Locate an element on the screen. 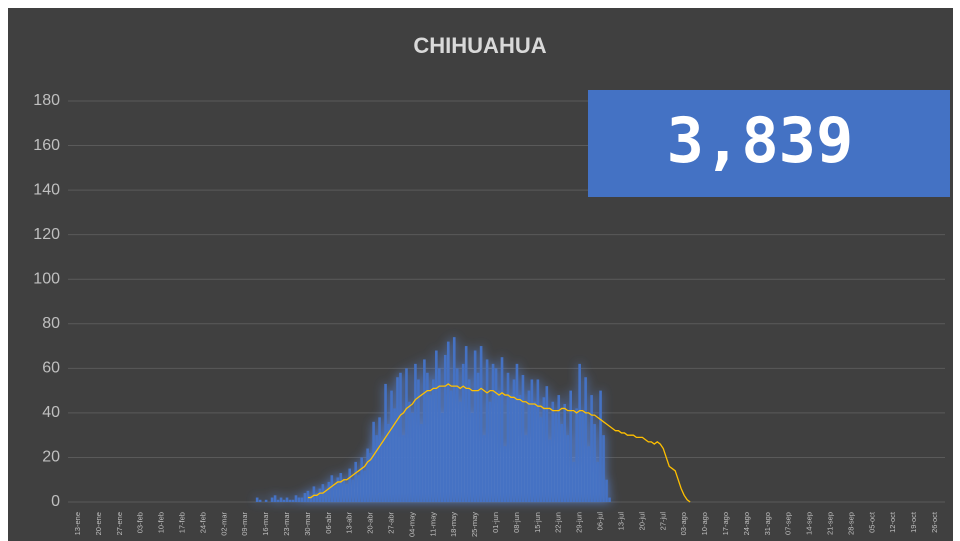  x-tick-label: 21-sep is located at coordinates (829, 523).